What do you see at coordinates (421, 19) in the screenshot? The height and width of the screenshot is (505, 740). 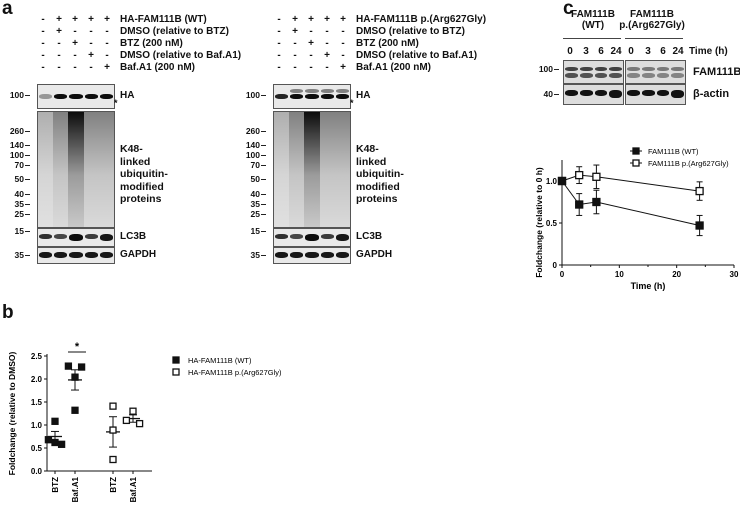 I see `treatment-label: HA-FAM111B p.(Arg627Gly)` at bounding box center [421, 19].